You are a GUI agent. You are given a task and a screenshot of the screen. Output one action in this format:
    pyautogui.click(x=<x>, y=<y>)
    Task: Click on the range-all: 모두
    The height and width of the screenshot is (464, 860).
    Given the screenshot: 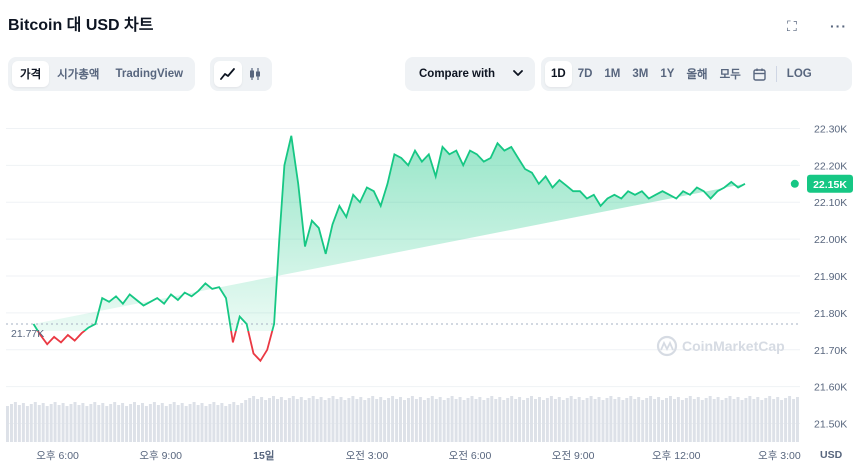 What is the action you would take?
    pyautogui.click(x=730, y=75)
    